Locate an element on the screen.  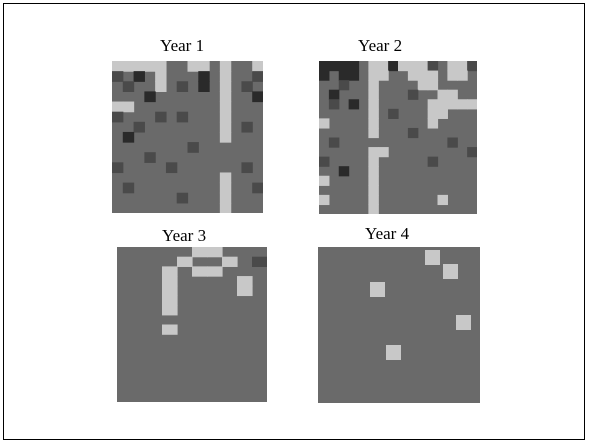
panel-title-year-4: Year 4 is located at coordinates (387, 233).